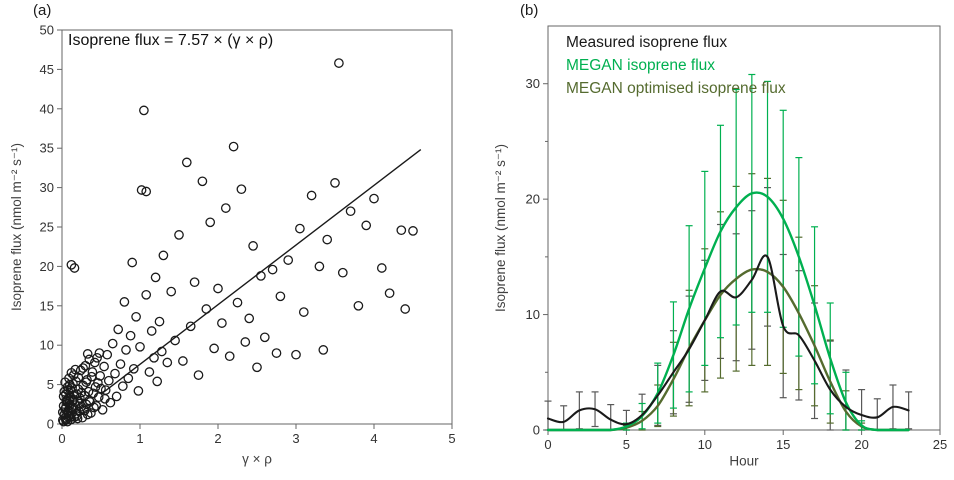  Describe the element at coordinates (373, 438) in the screenshot. I see `svg-text: 4` at that location.